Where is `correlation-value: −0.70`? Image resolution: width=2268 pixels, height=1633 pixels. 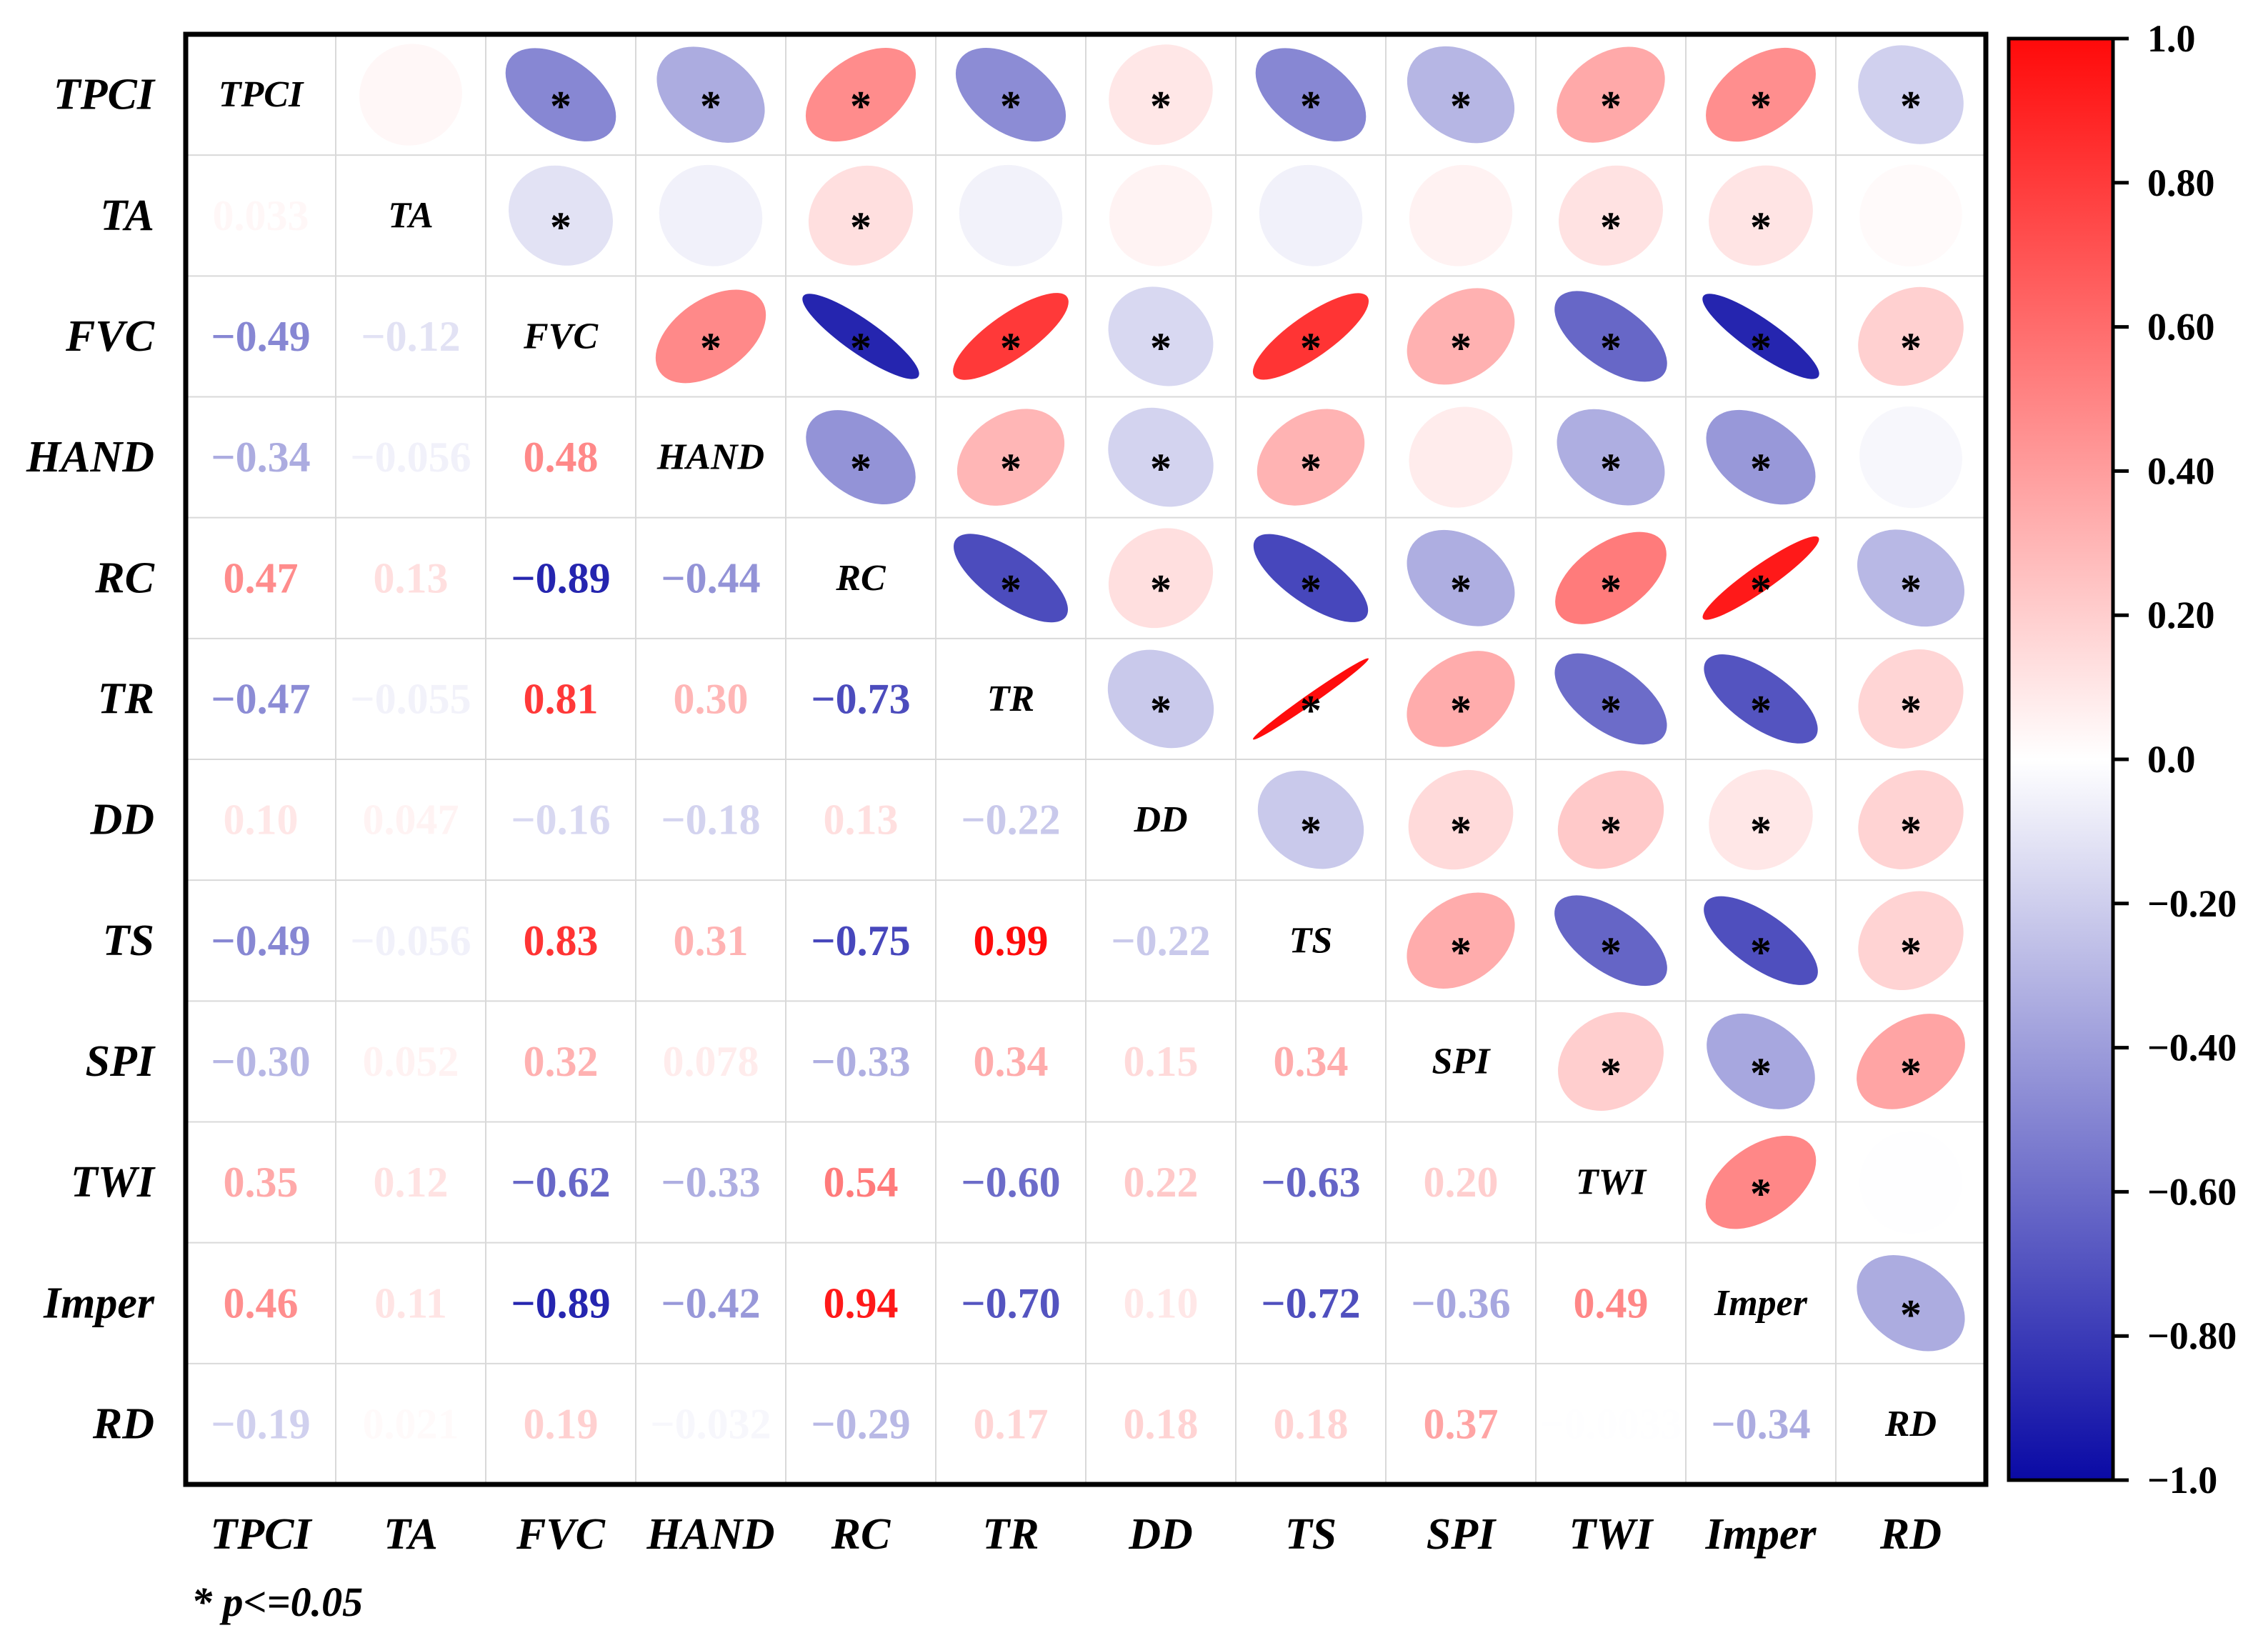
correlation-value: −0.70 is located at coordinates (1010, 1303).